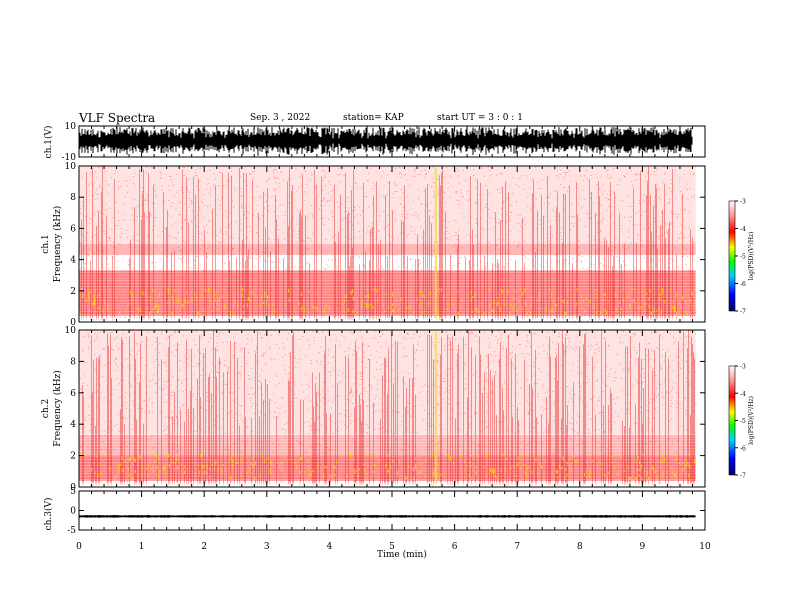 Image resolution: width=792 pixels, height=612 pixels. What do you see at coordinates (402, 554) in the screenshot?
I see `x-axis-label: Time (min)` at bounding box center [402, 554].